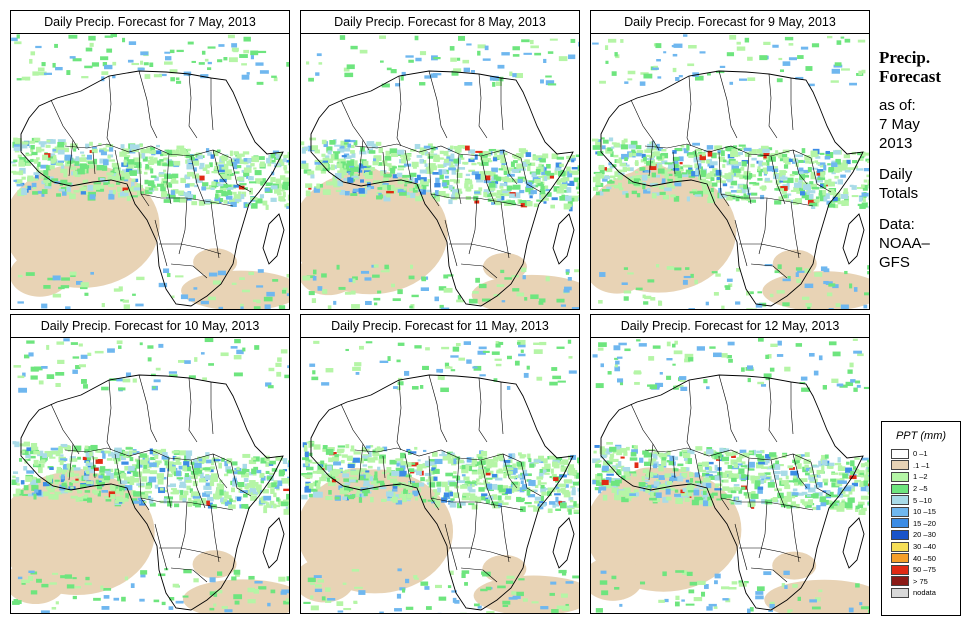 This screenshot has width=965, height=628. What do you see at coordinates (235, 289) in the screenshot?
I see `dry-area` at bounding box center [235, 289].